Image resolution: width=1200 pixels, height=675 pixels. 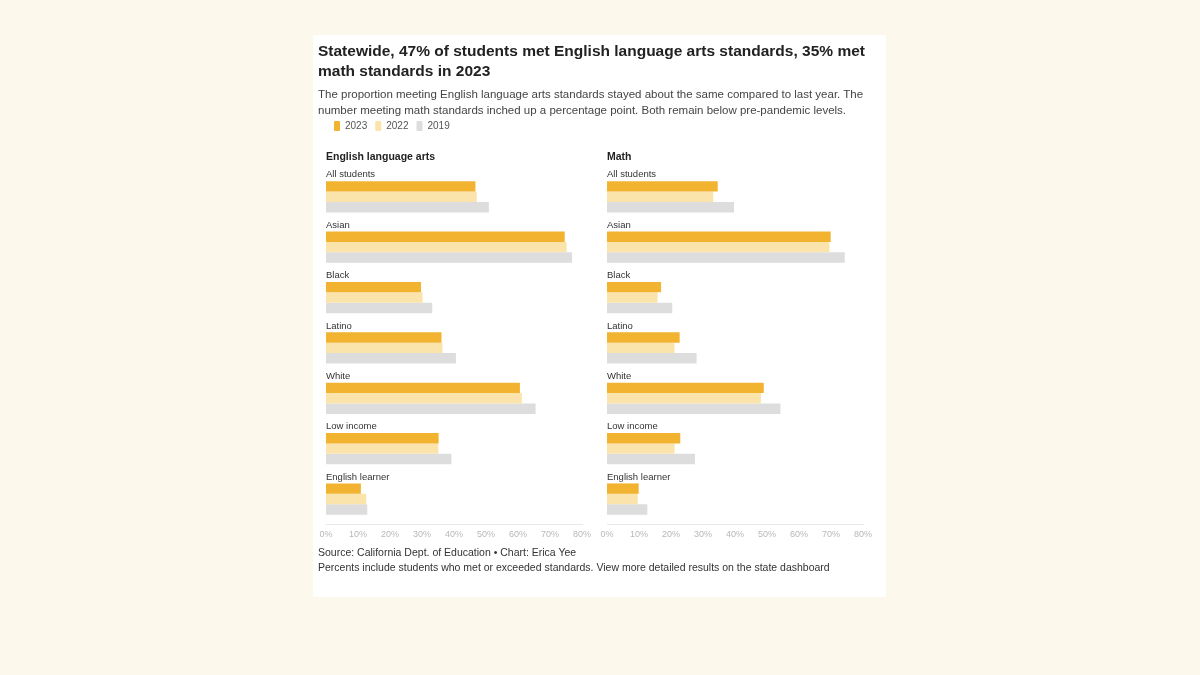 I want to click on text: Percents include students who met or exceeded standards. View more detailed results on the state dashboard, so click(x=574, y=567).